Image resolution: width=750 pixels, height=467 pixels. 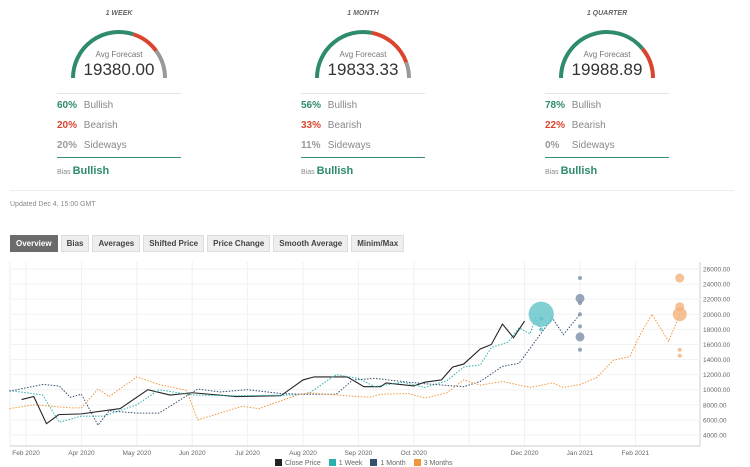 I want to click on legend-label: Close Price, so click(x=303, y=463).